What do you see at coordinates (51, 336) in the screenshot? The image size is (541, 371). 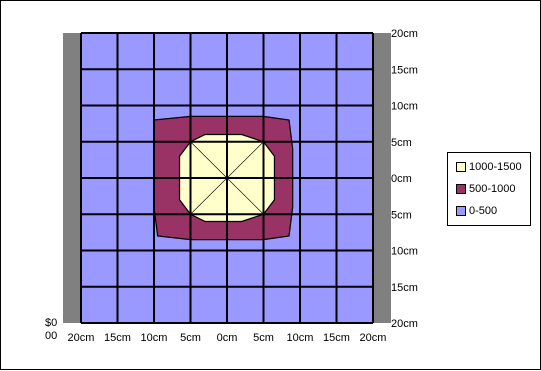 I see `z-axis-label: 00` at bounding box center [51, 336].